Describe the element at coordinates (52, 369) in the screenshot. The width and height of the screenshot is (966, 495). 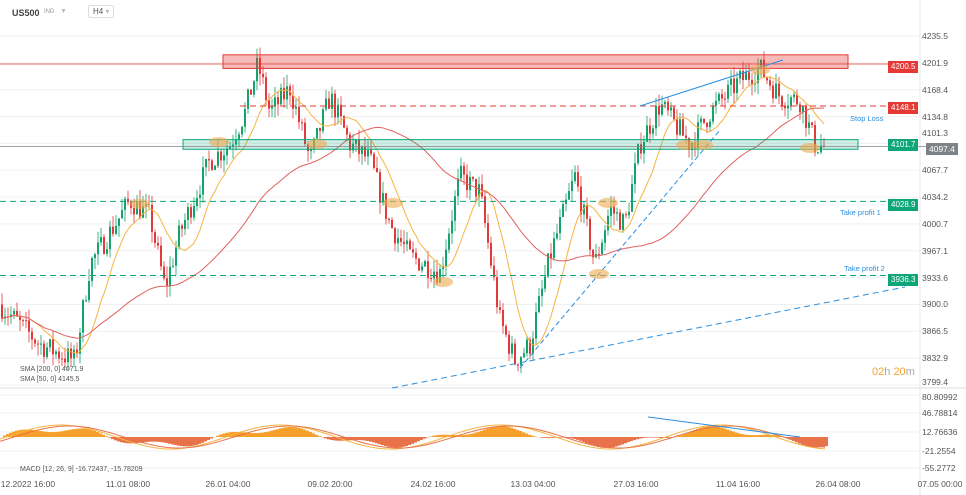
I see `sma200-legend: SMA [200, 0] 4071.9` at that location.